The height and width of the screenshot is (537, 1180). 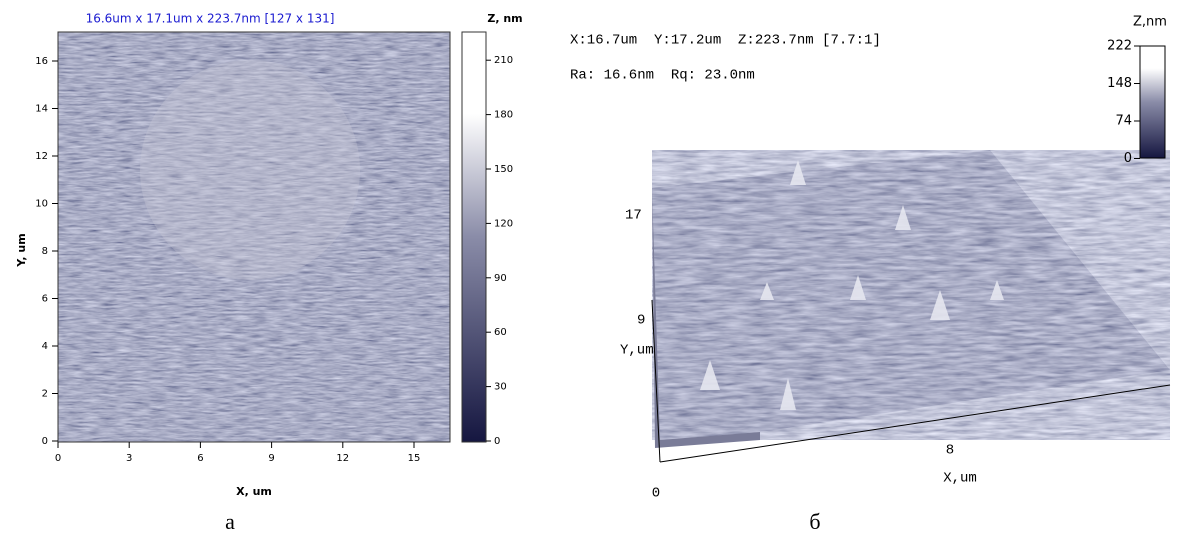 What do you see at coordinates (503, 115) in the screenshot?
I see `colorbar-tick-label: 180` at bounding box center [503, 115].